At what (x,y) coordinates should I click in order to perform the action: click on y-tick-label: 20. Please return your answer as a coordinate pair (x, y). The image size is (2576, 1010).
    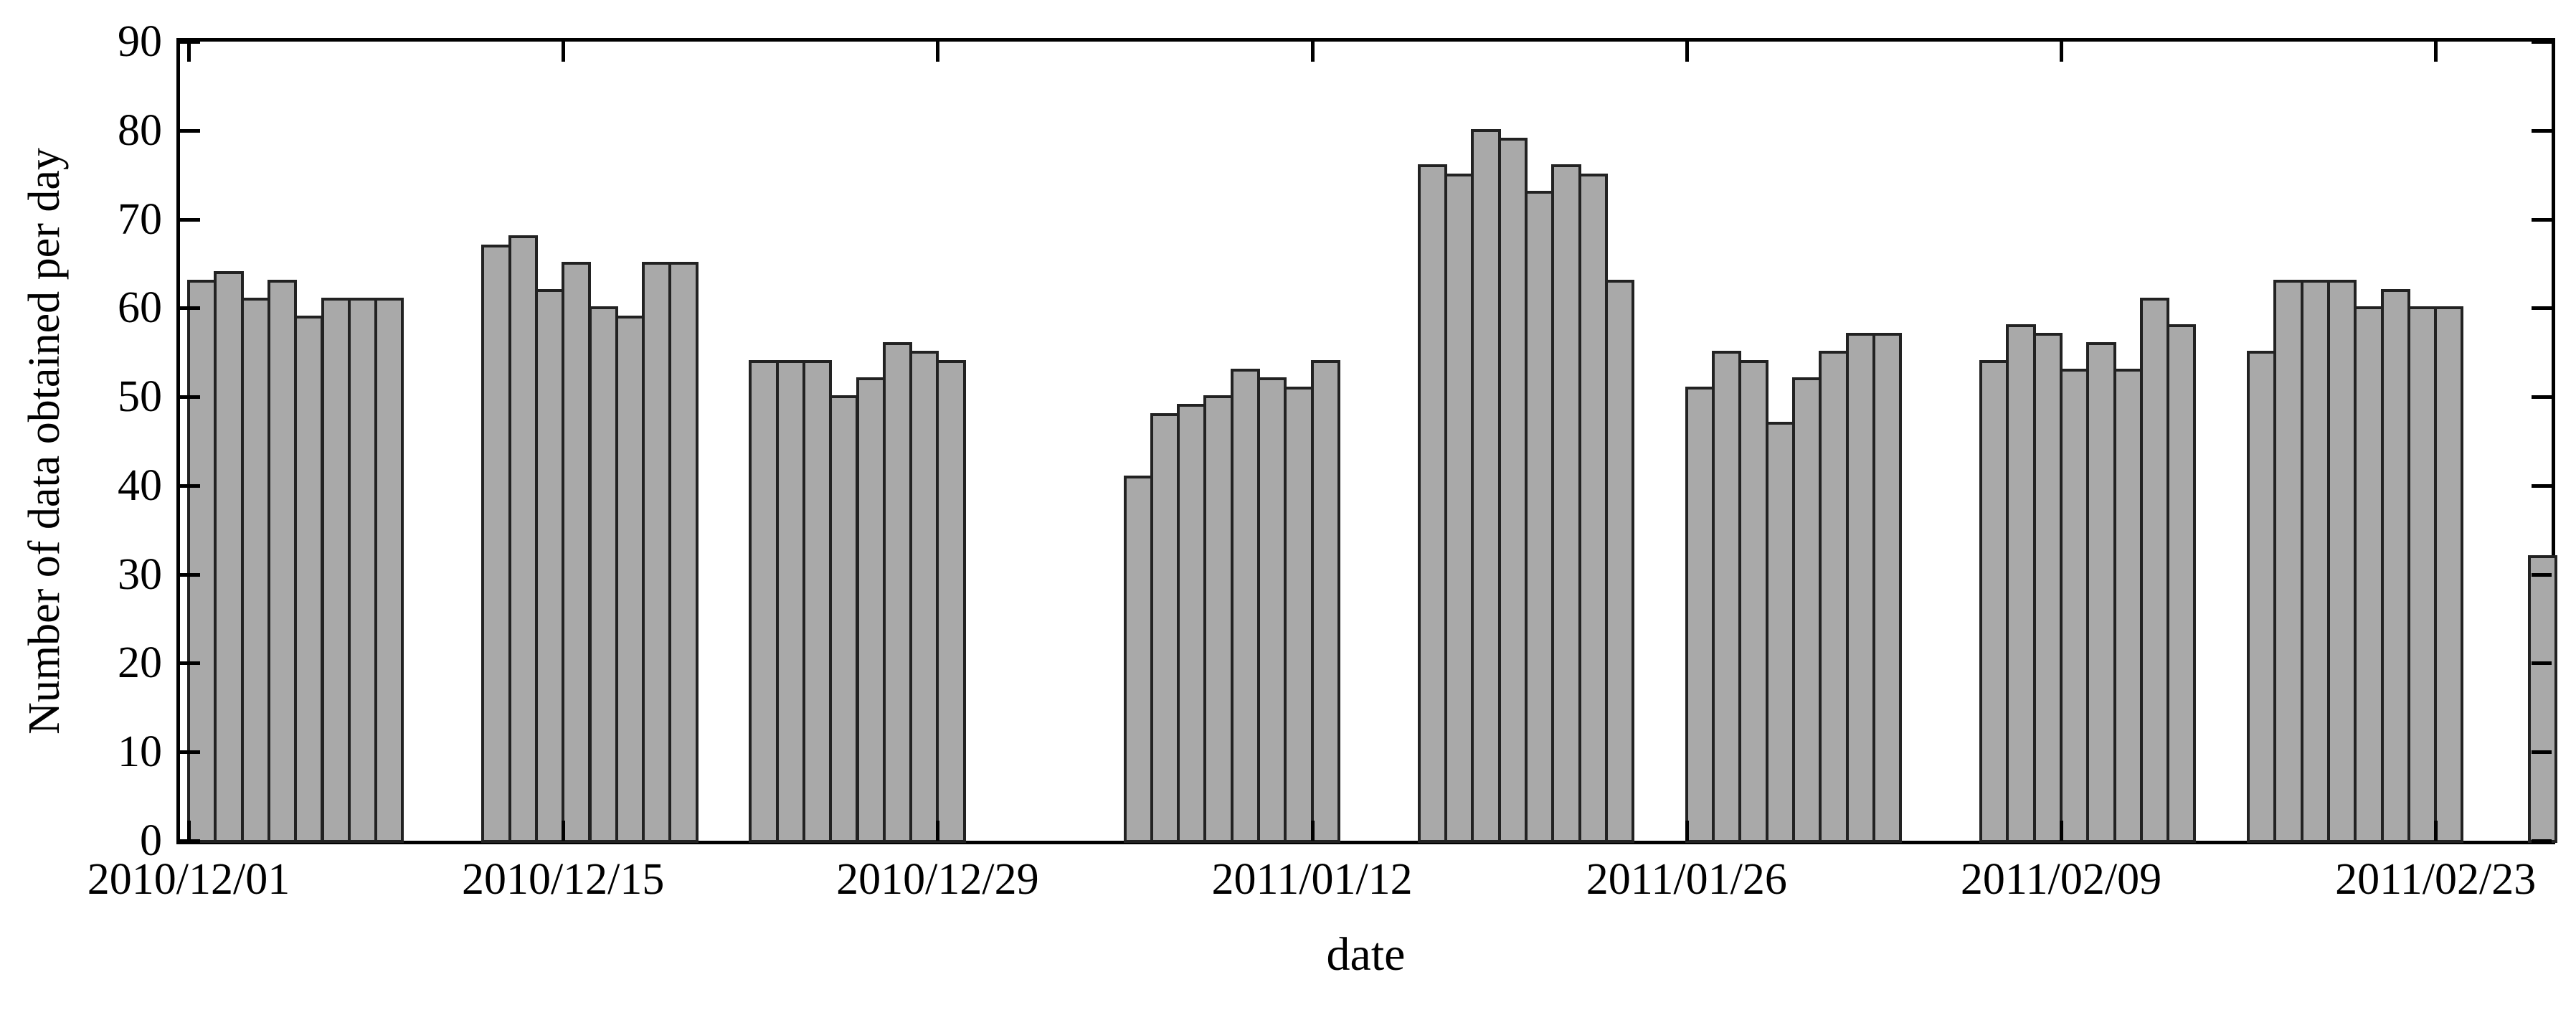
    Looking at the image, I should click on (140, 663).